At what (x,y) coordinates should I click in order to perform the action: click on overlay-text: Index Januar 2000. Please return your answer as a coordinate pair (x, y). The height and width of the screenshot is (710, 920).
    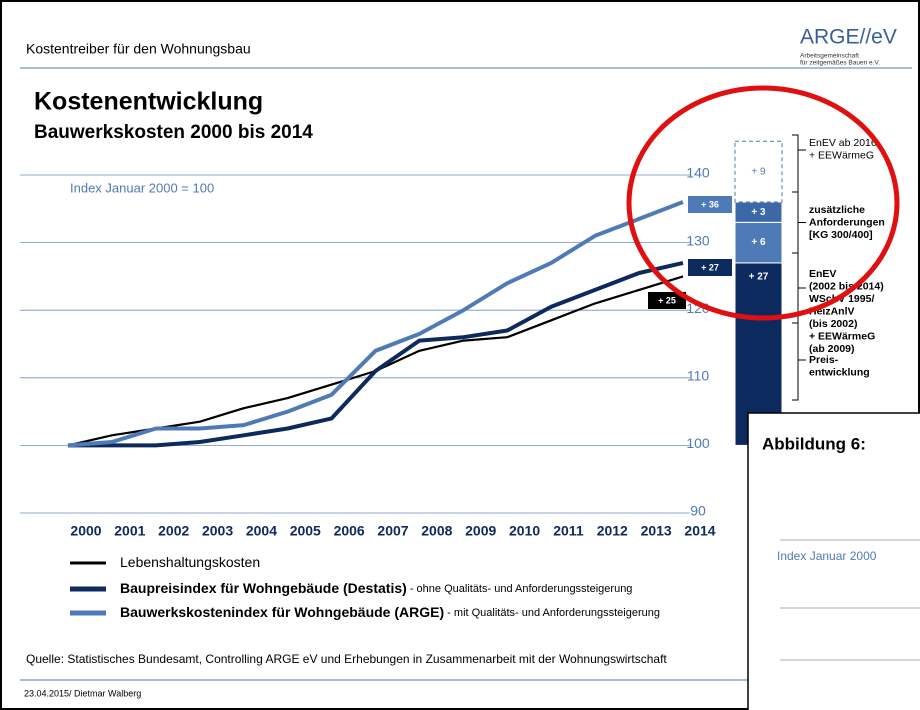
    Looking at the image, I should click on (827, 556).